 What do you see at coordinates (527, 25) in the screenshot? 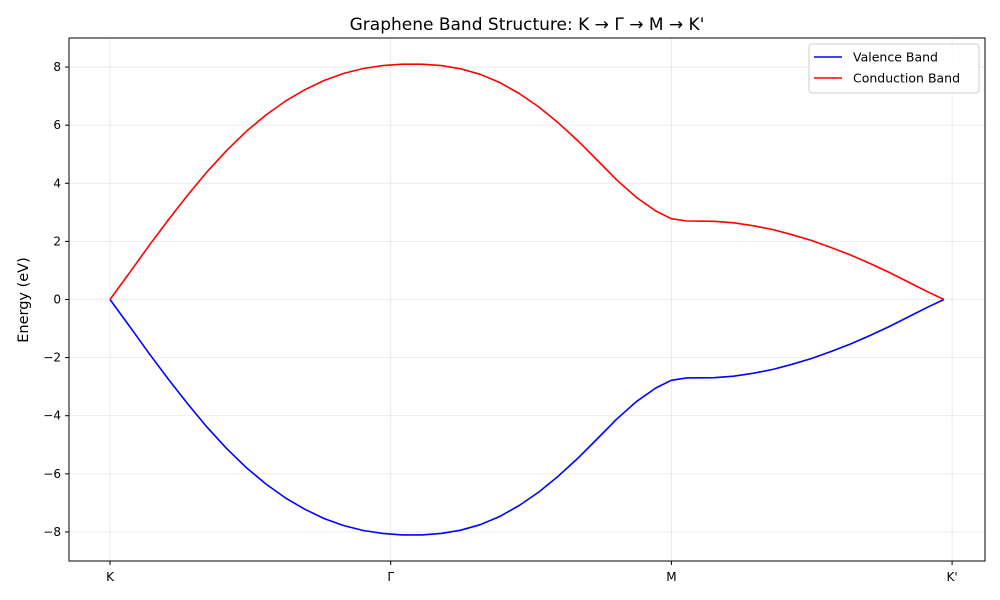
I see `chart-title: Graphene Band Structure: K → Γ → M → K'` at bounding box center [527, 25].